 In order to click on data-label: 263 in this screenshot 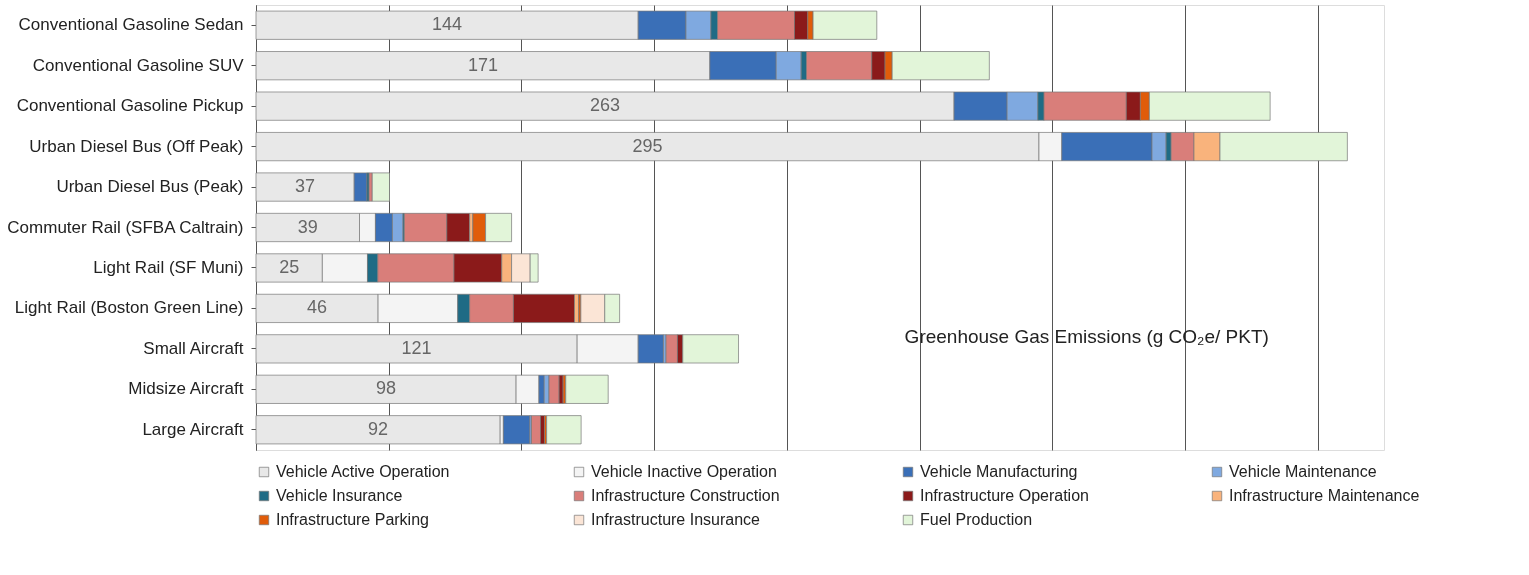, I will do `click(605, 105)`.